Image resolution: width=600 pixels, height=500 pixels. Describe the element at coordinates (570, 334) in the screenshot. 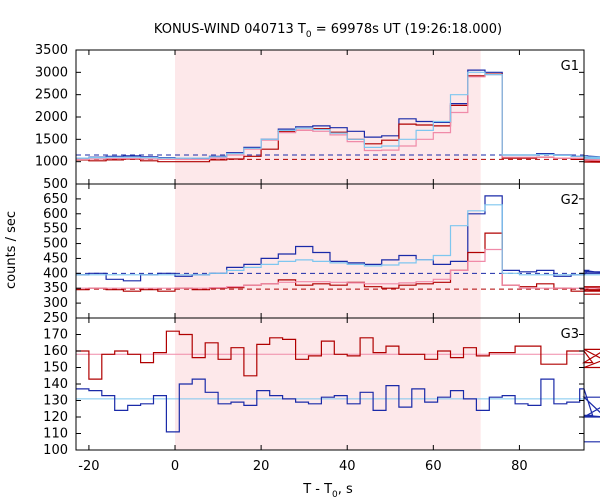

I see `panel-label-G3: G3` at that location.